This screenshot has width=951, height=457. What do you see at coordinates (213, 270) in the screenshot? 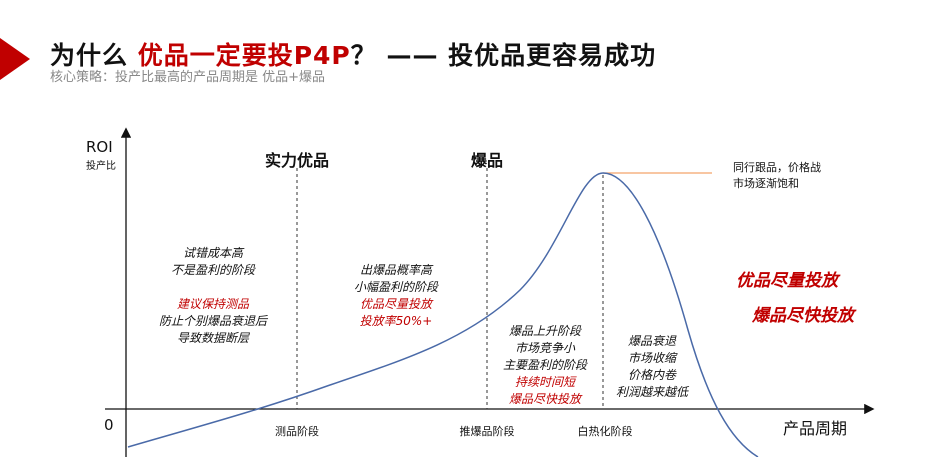
I see `stage-note-line: 不是盈利的阶段` at bounding box center [213, 270].